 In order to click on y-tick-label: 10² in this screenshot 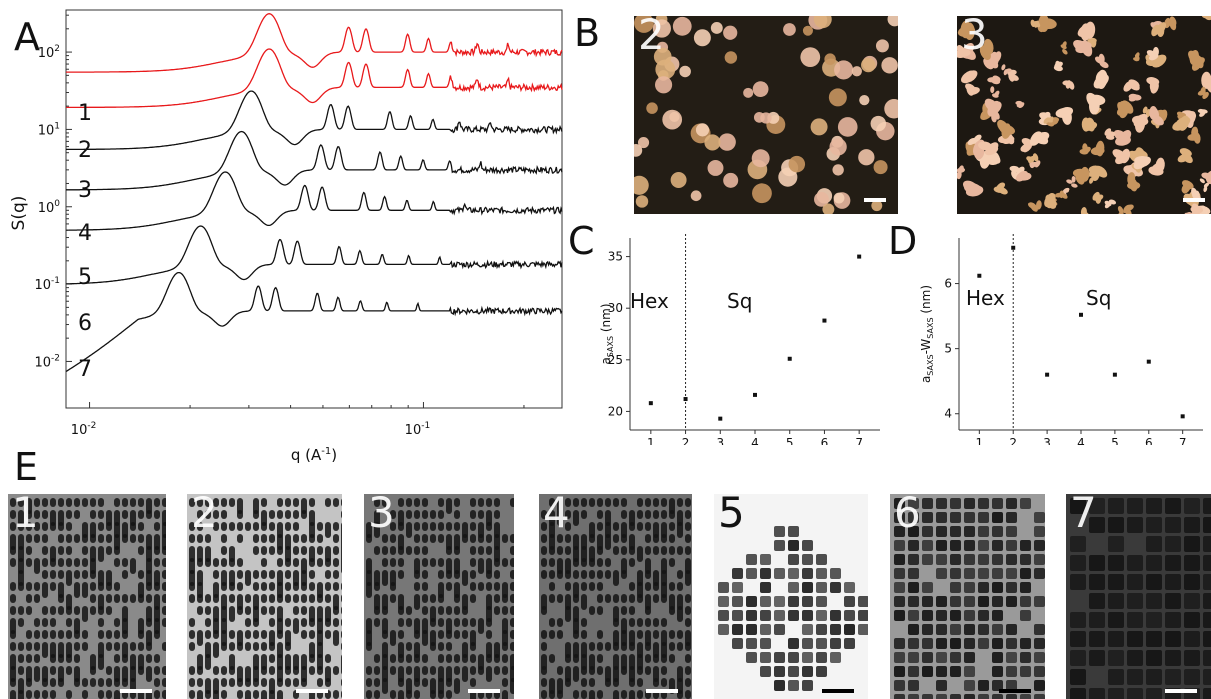, I will do `click(49, 52)`.